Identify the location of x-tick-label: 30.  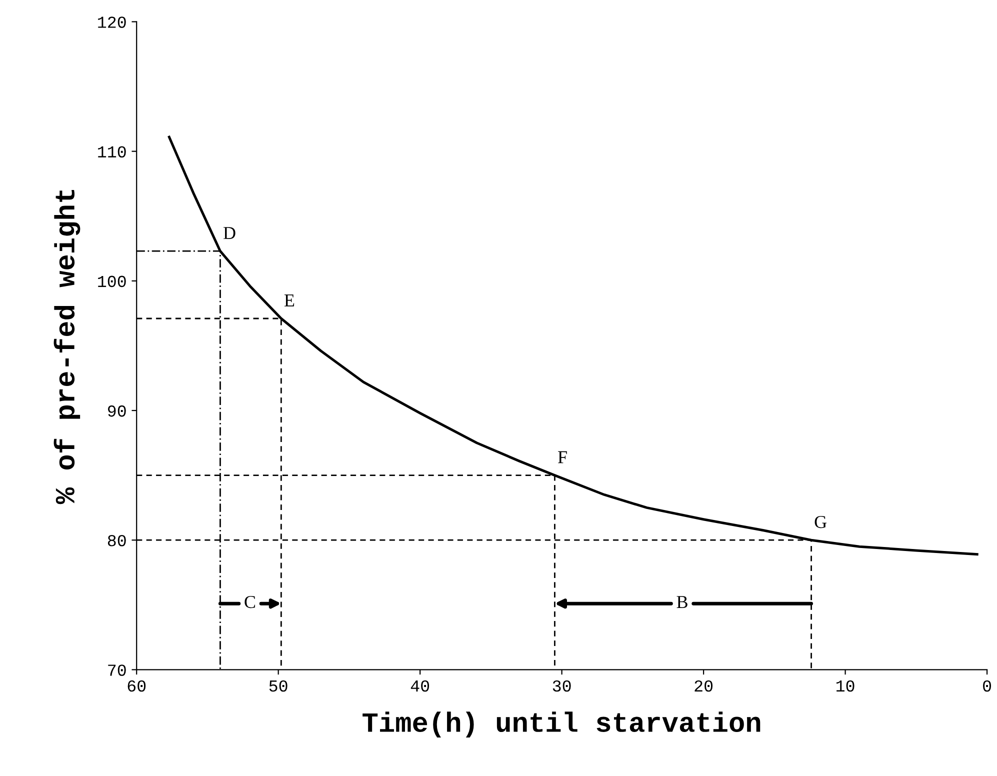
(561, 686).